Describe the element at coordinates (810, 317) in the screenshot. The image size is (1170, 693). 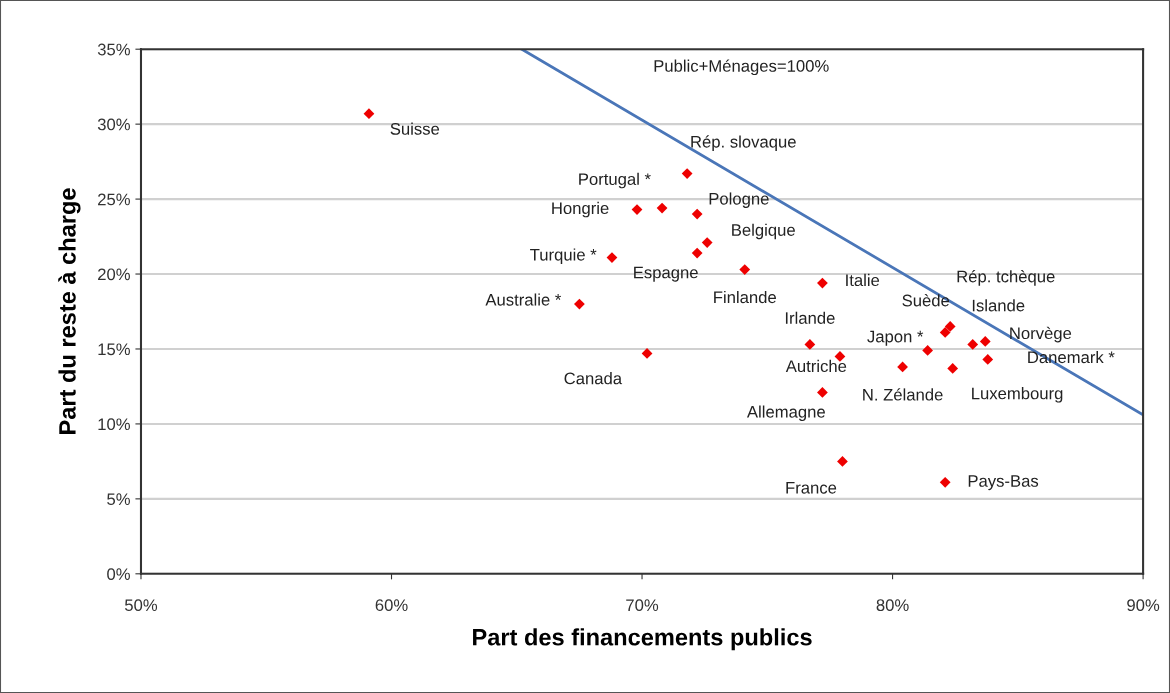
I see `annotation: Irlande` at that location.